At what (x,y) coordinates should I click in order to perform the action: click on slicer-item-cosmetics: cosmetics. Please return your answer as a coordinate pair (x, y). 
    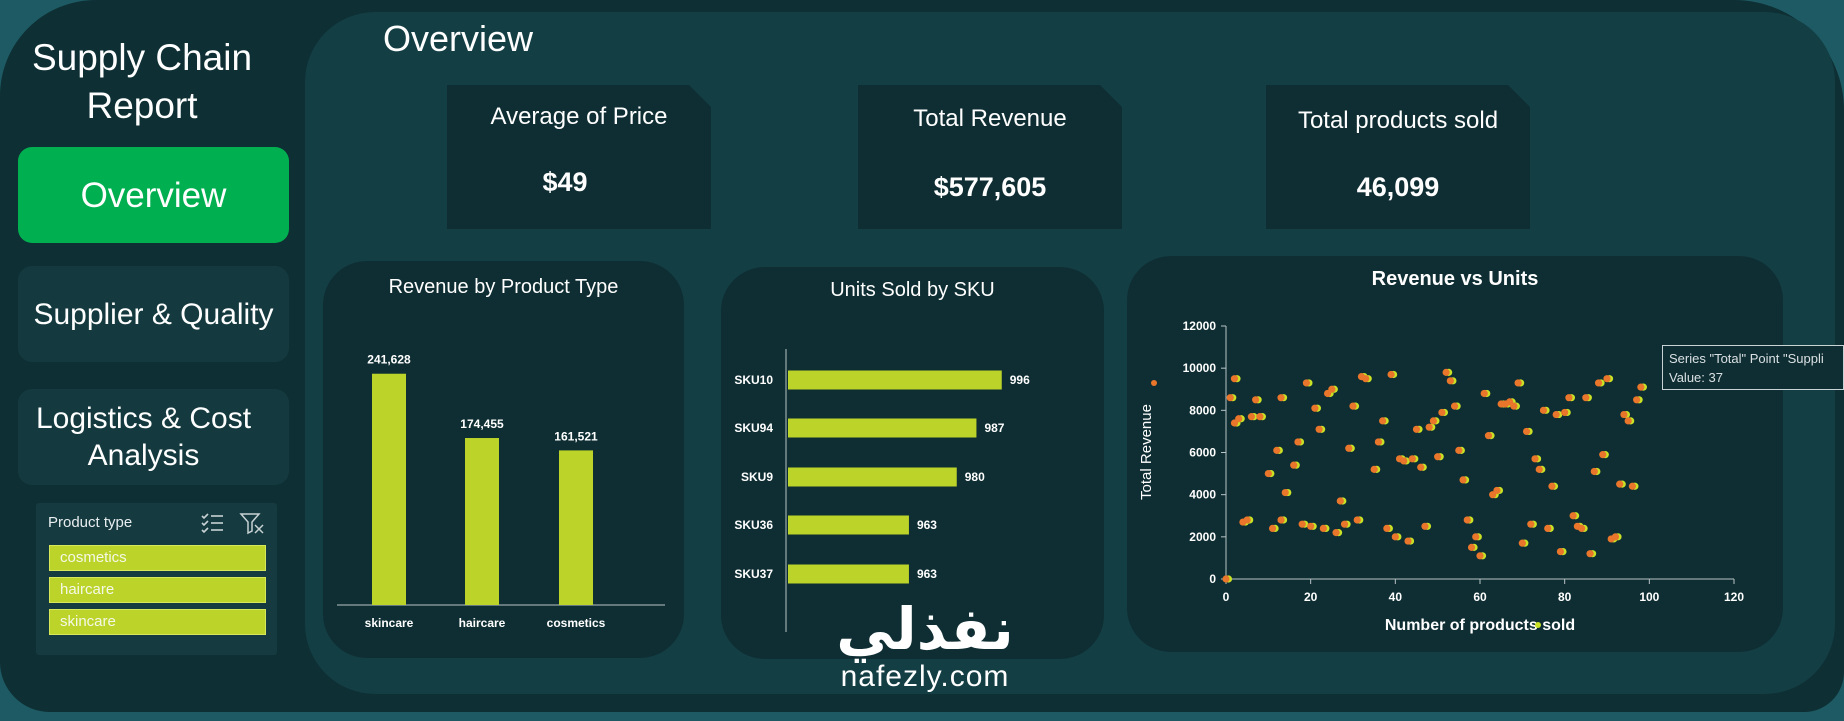
    Looking at the image, I should click on (157, 558).